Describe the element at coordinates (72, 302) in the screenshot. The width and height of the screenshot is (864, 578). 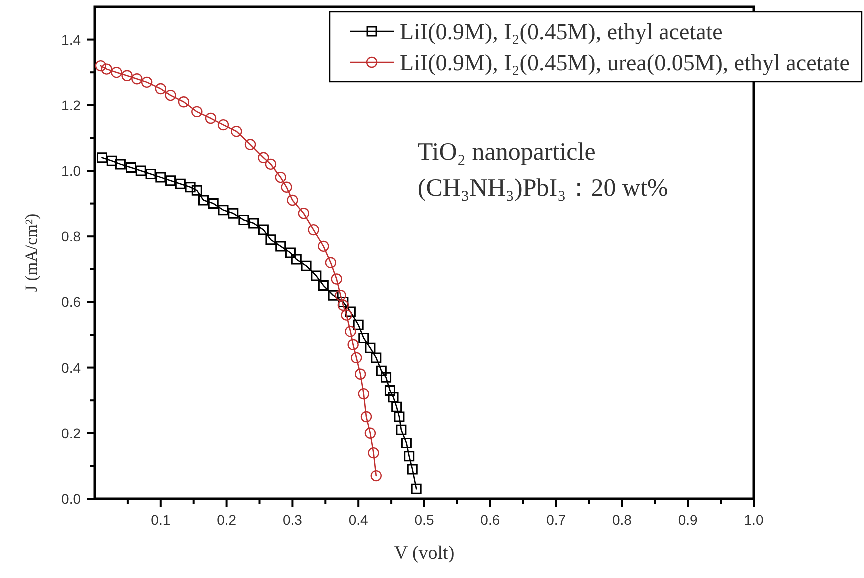
I see `y-tick-label: 0.6` at that location.